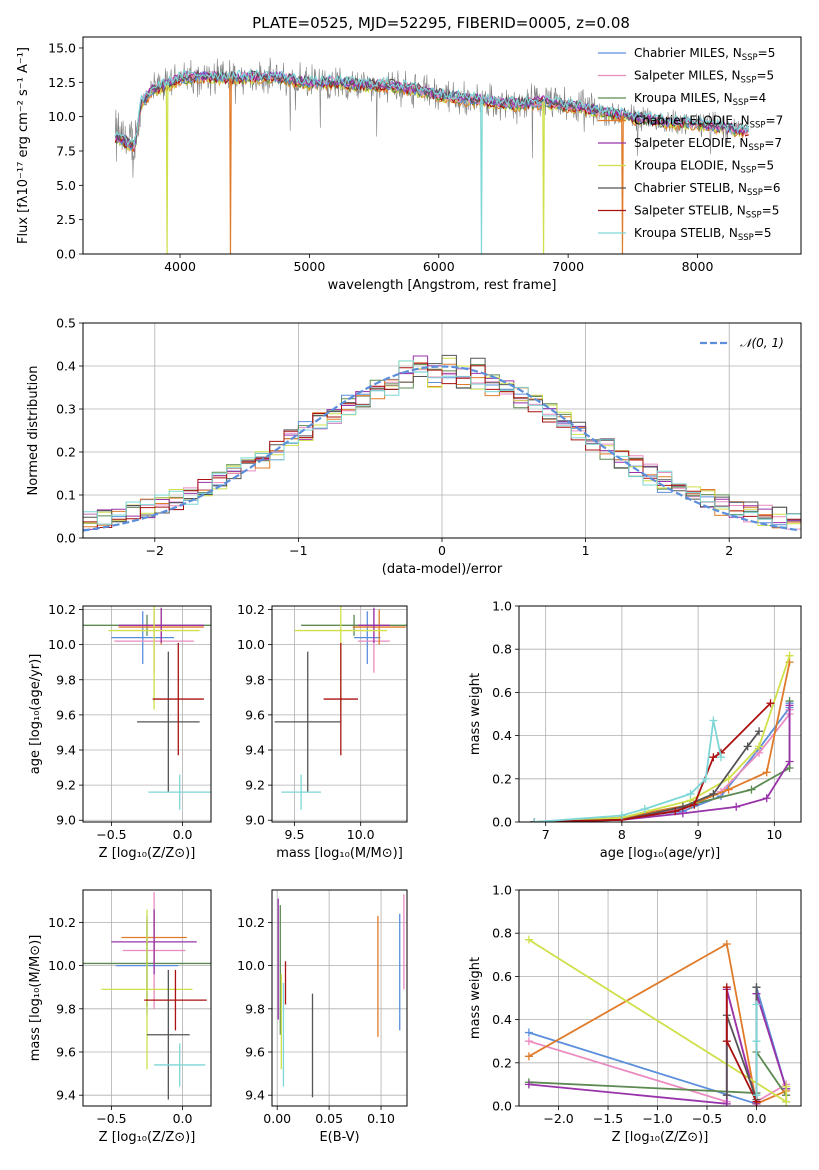 This screenshot has width=819, height=1170. What do you see at coordinates (586, 550) in the screenshot?
I see `x-tick-label: 1` at bounding box center [586, 550].